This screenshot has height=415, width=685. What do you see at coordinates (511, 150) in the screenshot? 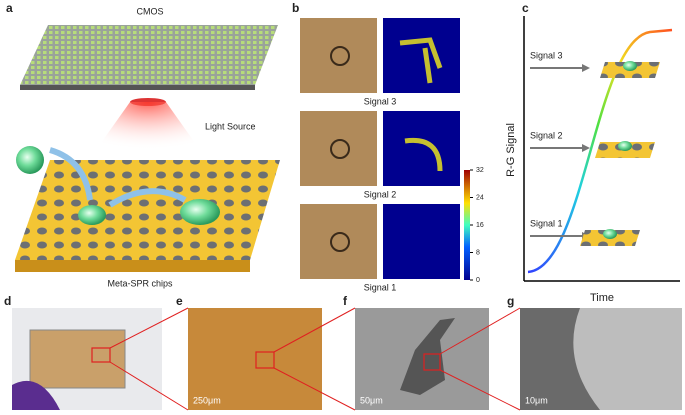
I see `y-axis-label: R-G Signal` at bounding box center [511, 150].